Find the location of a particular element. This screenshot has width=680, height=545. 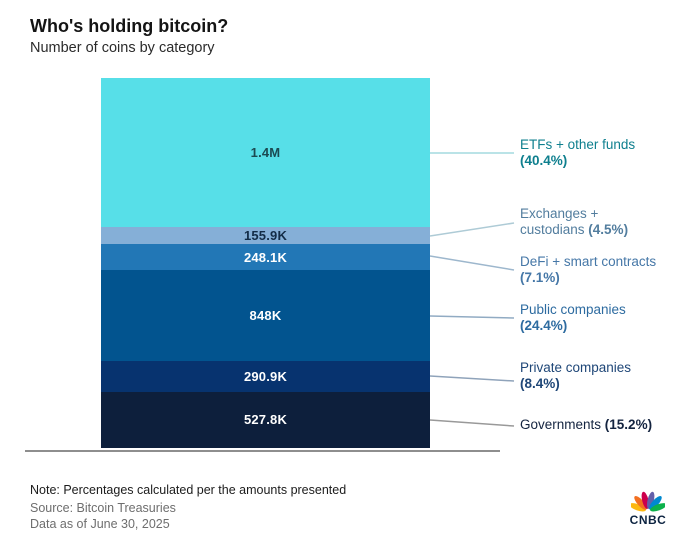

baseline is located at coordinates (262, 451).